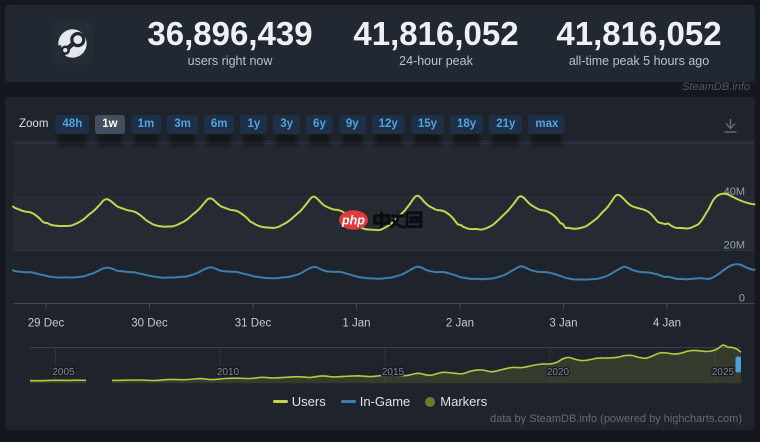  What do you see at coordinates (460, 324) in the screenshot?
I see `svg-text: 2 Jan` at bounding box center [460, 324].